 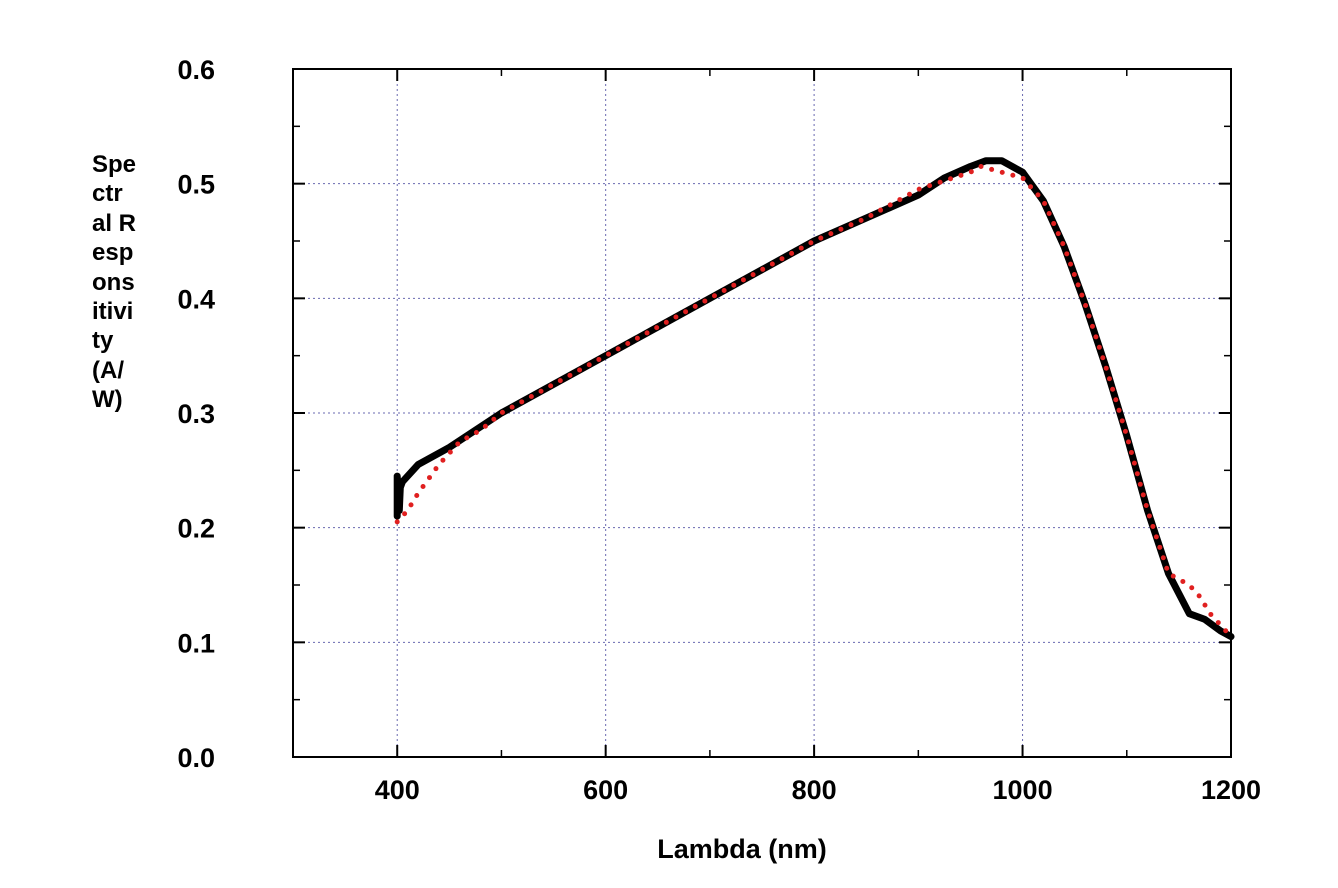 What do you see at coordinates (196, 529) in the screenshot?
I see `y-tick-label: 0.2` at bounding box center [196, 529].